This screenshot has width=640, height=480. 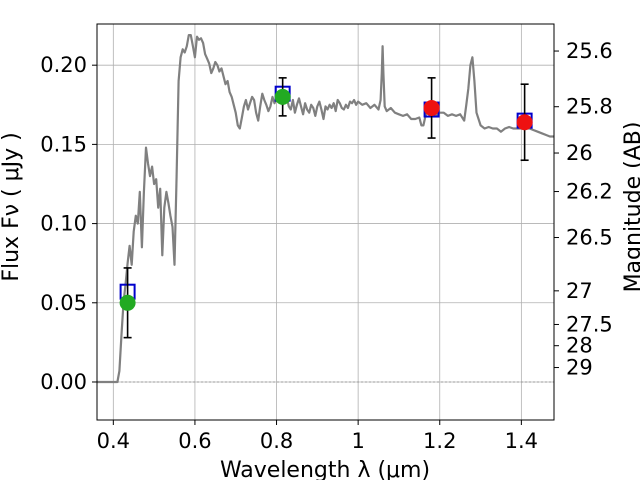 What do you see at coordinates (317, 436) in the screenshot?
I see `x-axis-ticks: 0.4 0.6 0.8 1 1.2 1.4` at bounding box center [317, 436].